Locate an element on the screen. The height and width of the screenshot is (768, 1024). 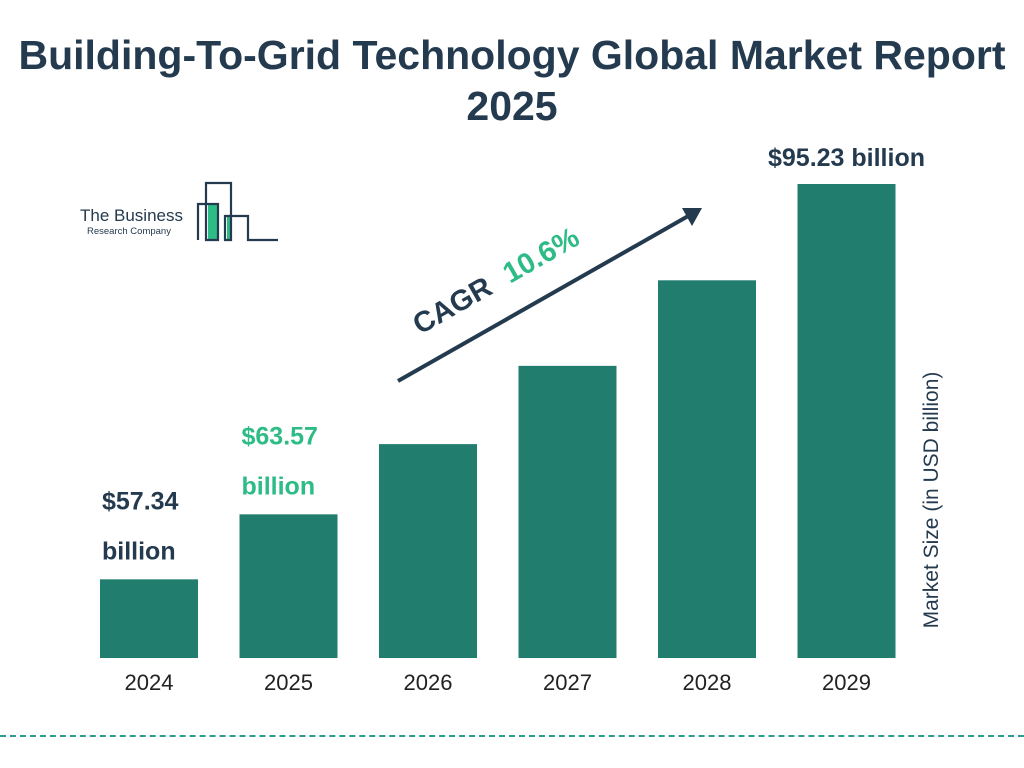
data-label-2025: $63.57 is located at coordinates (280, 436).